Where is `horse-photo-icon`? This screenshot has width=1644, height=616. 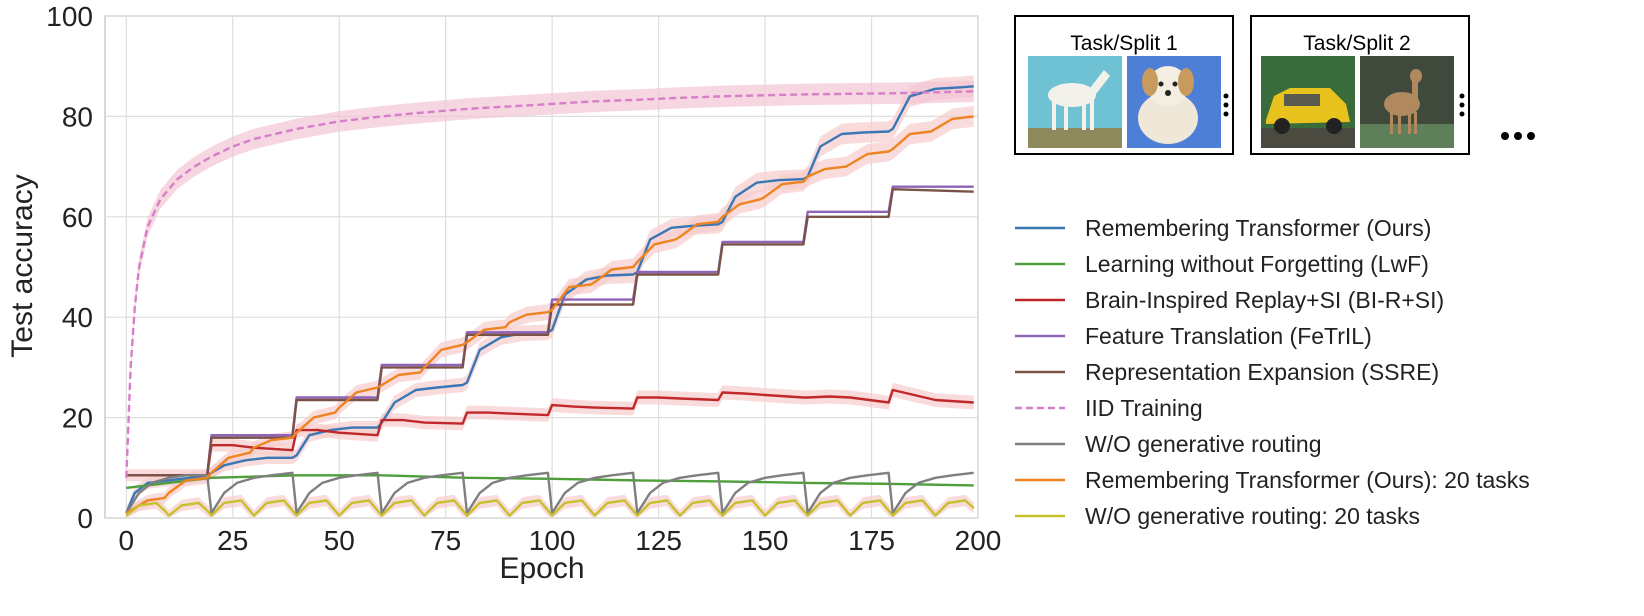 horse-photo-icon is located at coordinates (1075, 102).